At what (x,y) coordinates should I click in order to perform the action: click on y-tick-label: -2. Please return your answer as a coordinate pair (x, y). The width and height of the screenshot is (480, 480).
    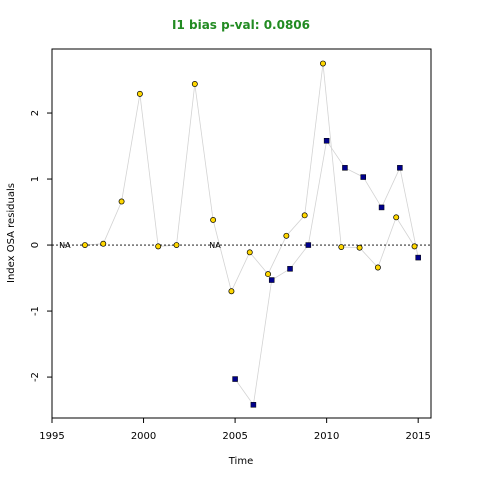
    Looking at the image, I should click on (35, 377).